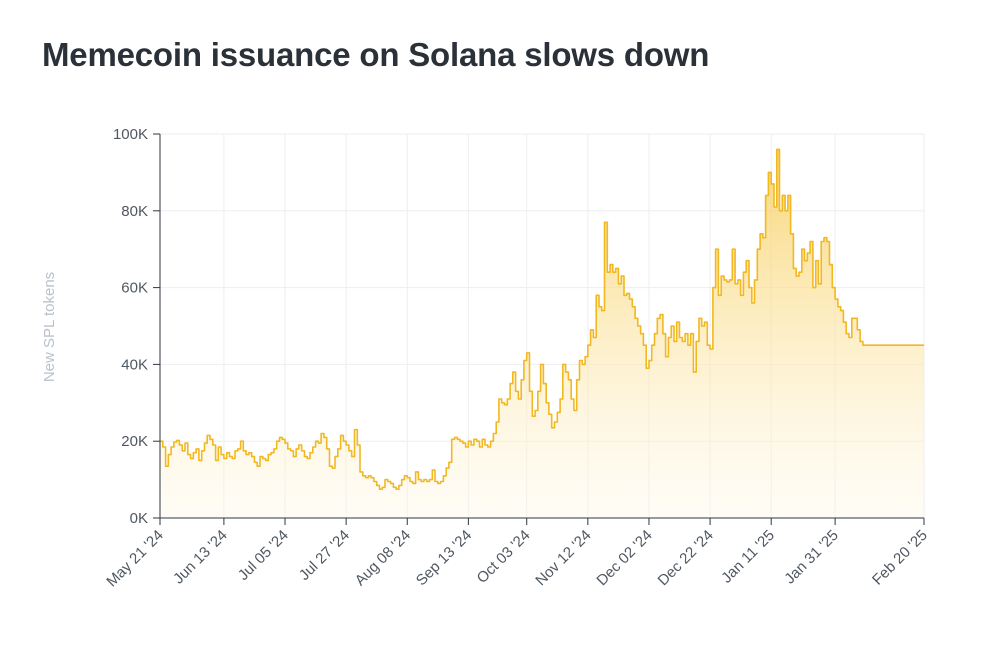 This screenshot has width=1000, height=659. I want to click on x-tick-label: Jul 05 '24, so click(263, 555).